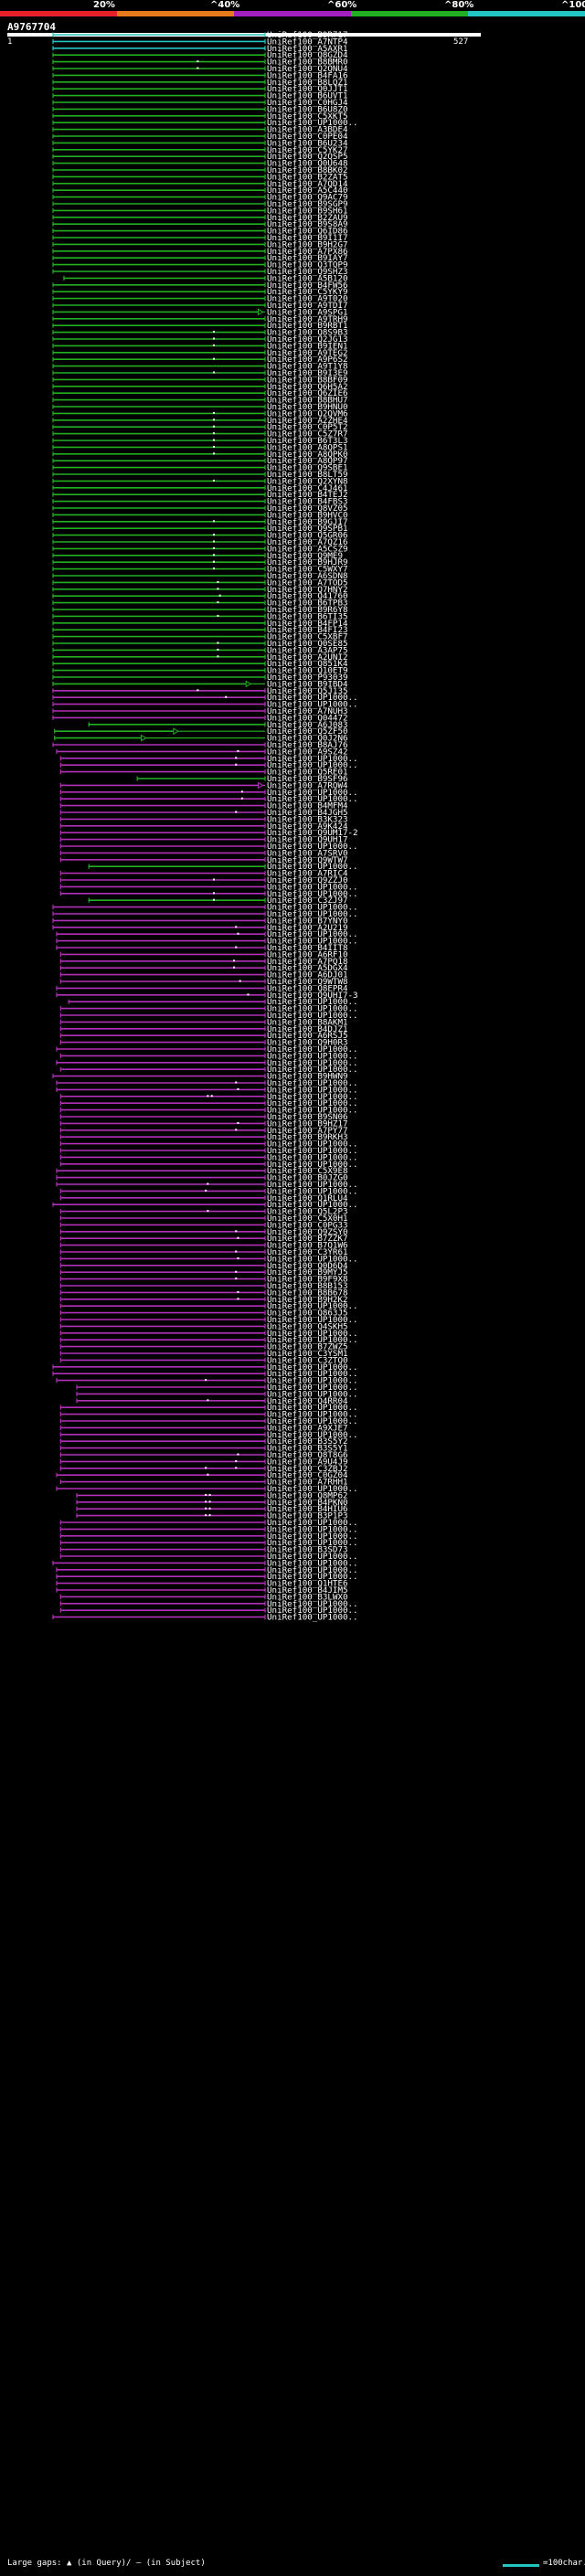 The width and height of the screenshot is (585, 2576). I want to click on hit-label: UniRef100_B9IEN1, so click(308, 346).